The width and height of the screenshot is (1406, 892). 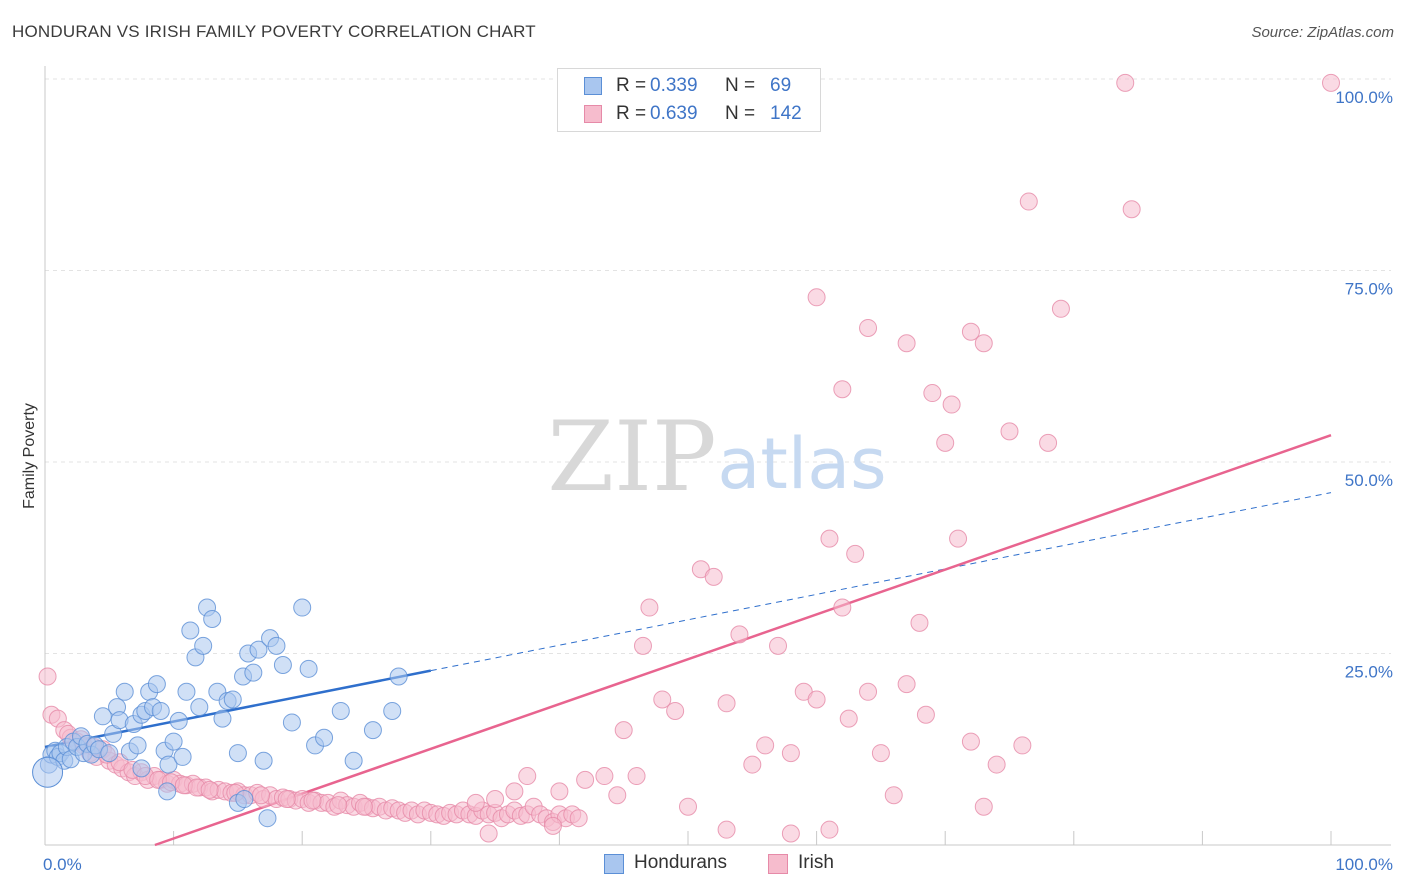 I want to click on watermark-atlas: atlas, so click(x=801, y=464).